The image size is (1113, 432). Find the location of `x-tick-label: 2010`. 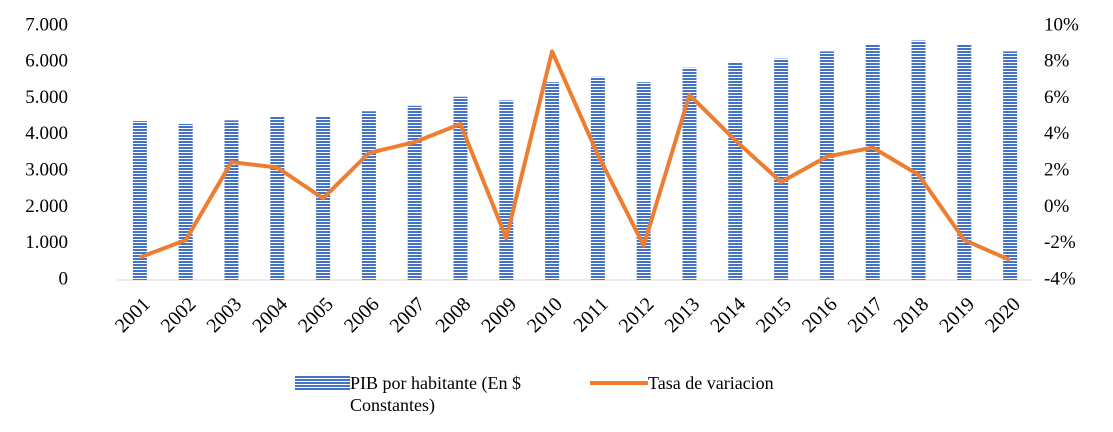

x-tick-label: 2010 is located at coordinates (545, 315).